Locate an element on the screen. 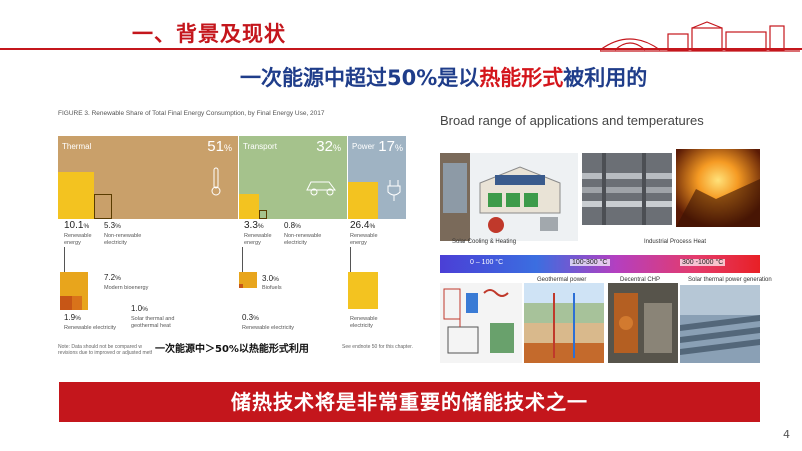 The height and width of the screenshot is (451, 802). panel-thermal: Thermal 51% is located at coordinates (148, 177).